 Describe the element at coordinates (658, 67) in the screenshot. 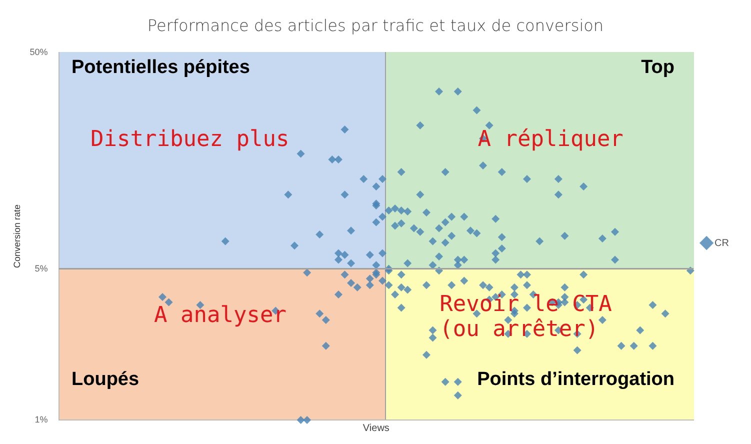

I see `annotation: Top` at that location.